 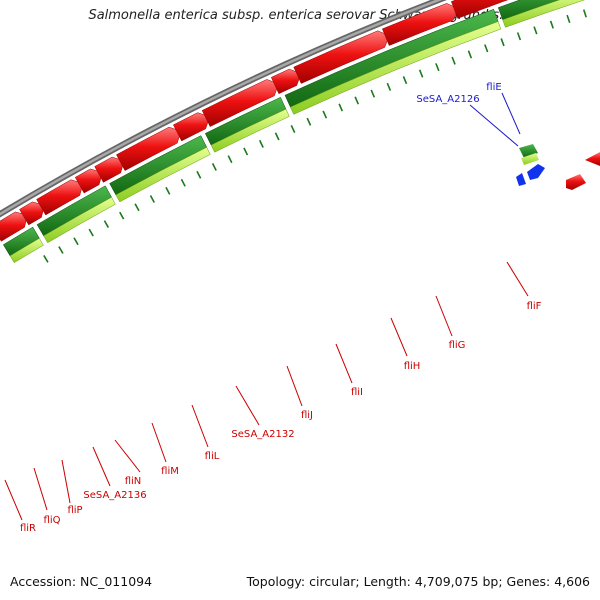 I want to click on gene-label: SeSA_A2132, so click(x=262, y=434).